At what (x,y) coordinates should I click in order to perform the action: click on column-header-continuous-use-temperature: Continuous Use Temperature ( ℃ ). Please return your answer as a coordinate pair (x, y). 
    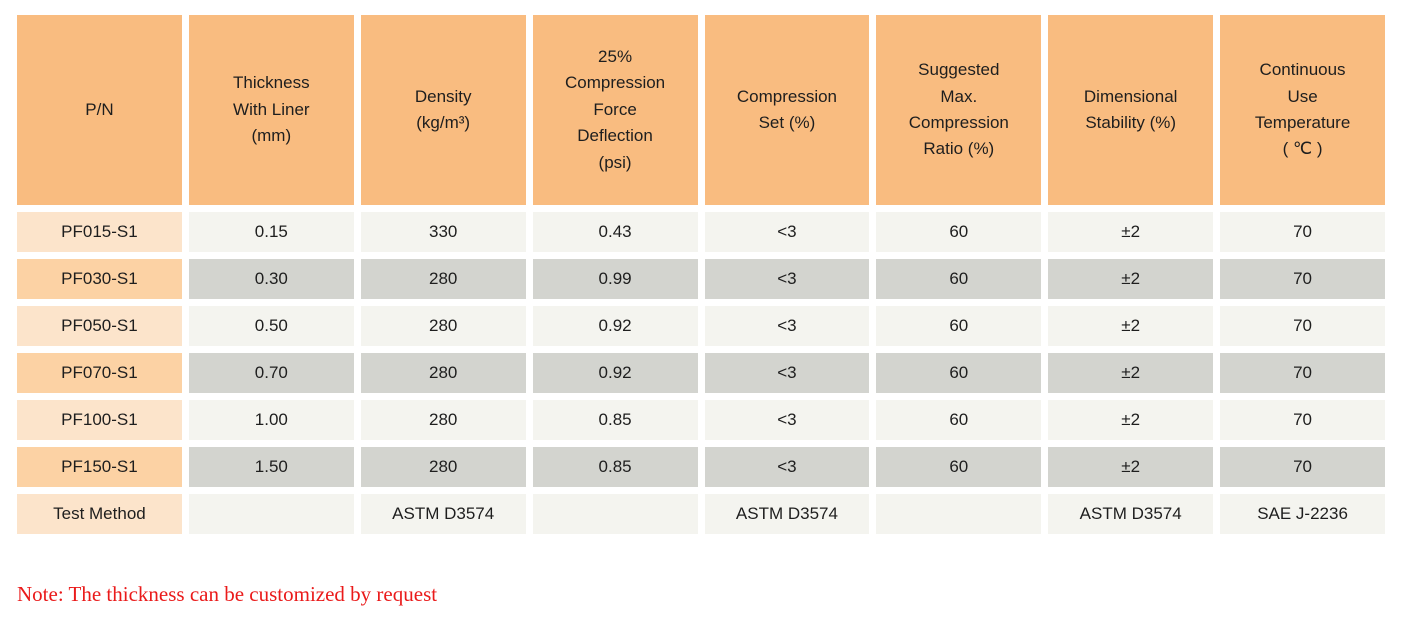
    Looking at the image, I should click on (1302, 110).